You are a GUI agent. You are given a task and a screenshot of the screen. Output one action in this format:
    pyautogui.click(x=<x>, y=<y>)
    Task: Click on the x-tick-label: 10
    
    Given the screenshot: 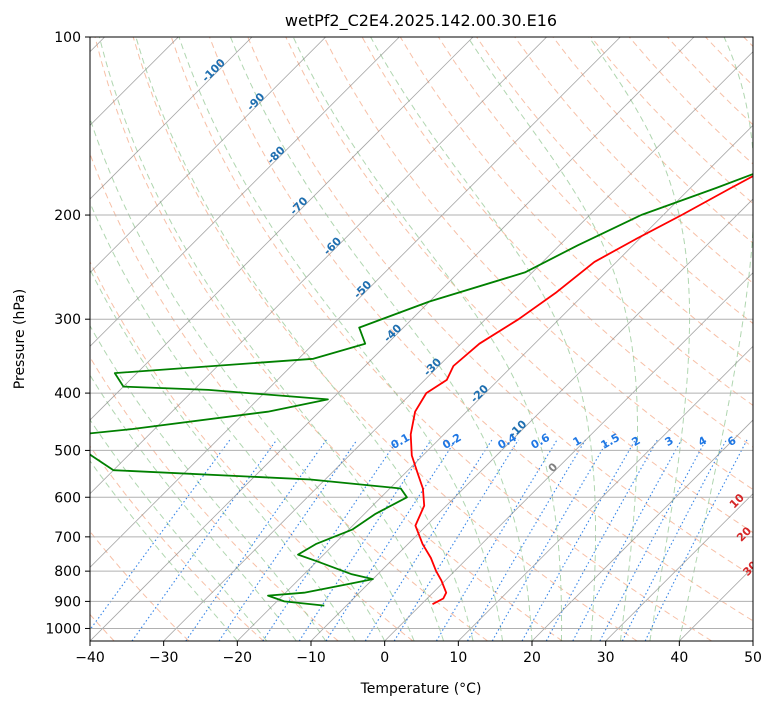 What is the action you would take?
    pyautogui.click(x=458, y=658)
    